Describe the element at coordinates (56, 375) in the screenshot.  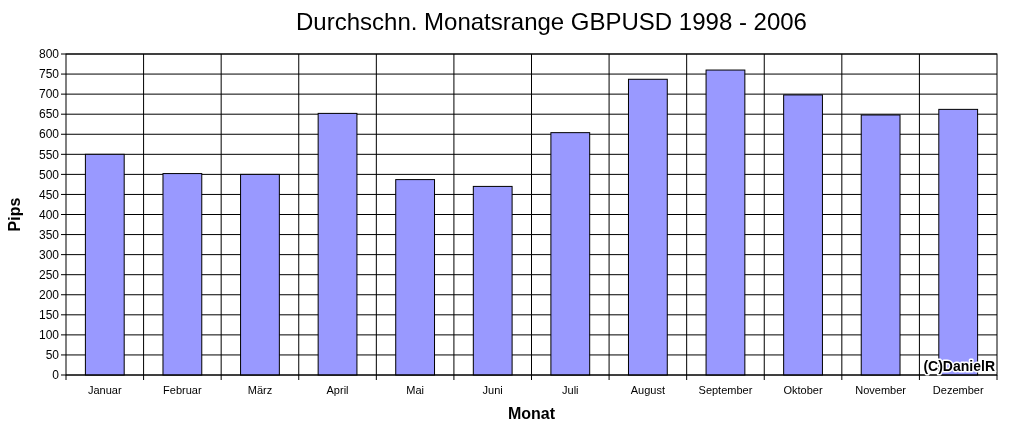
I see `y-tick-label: 0` at that location.